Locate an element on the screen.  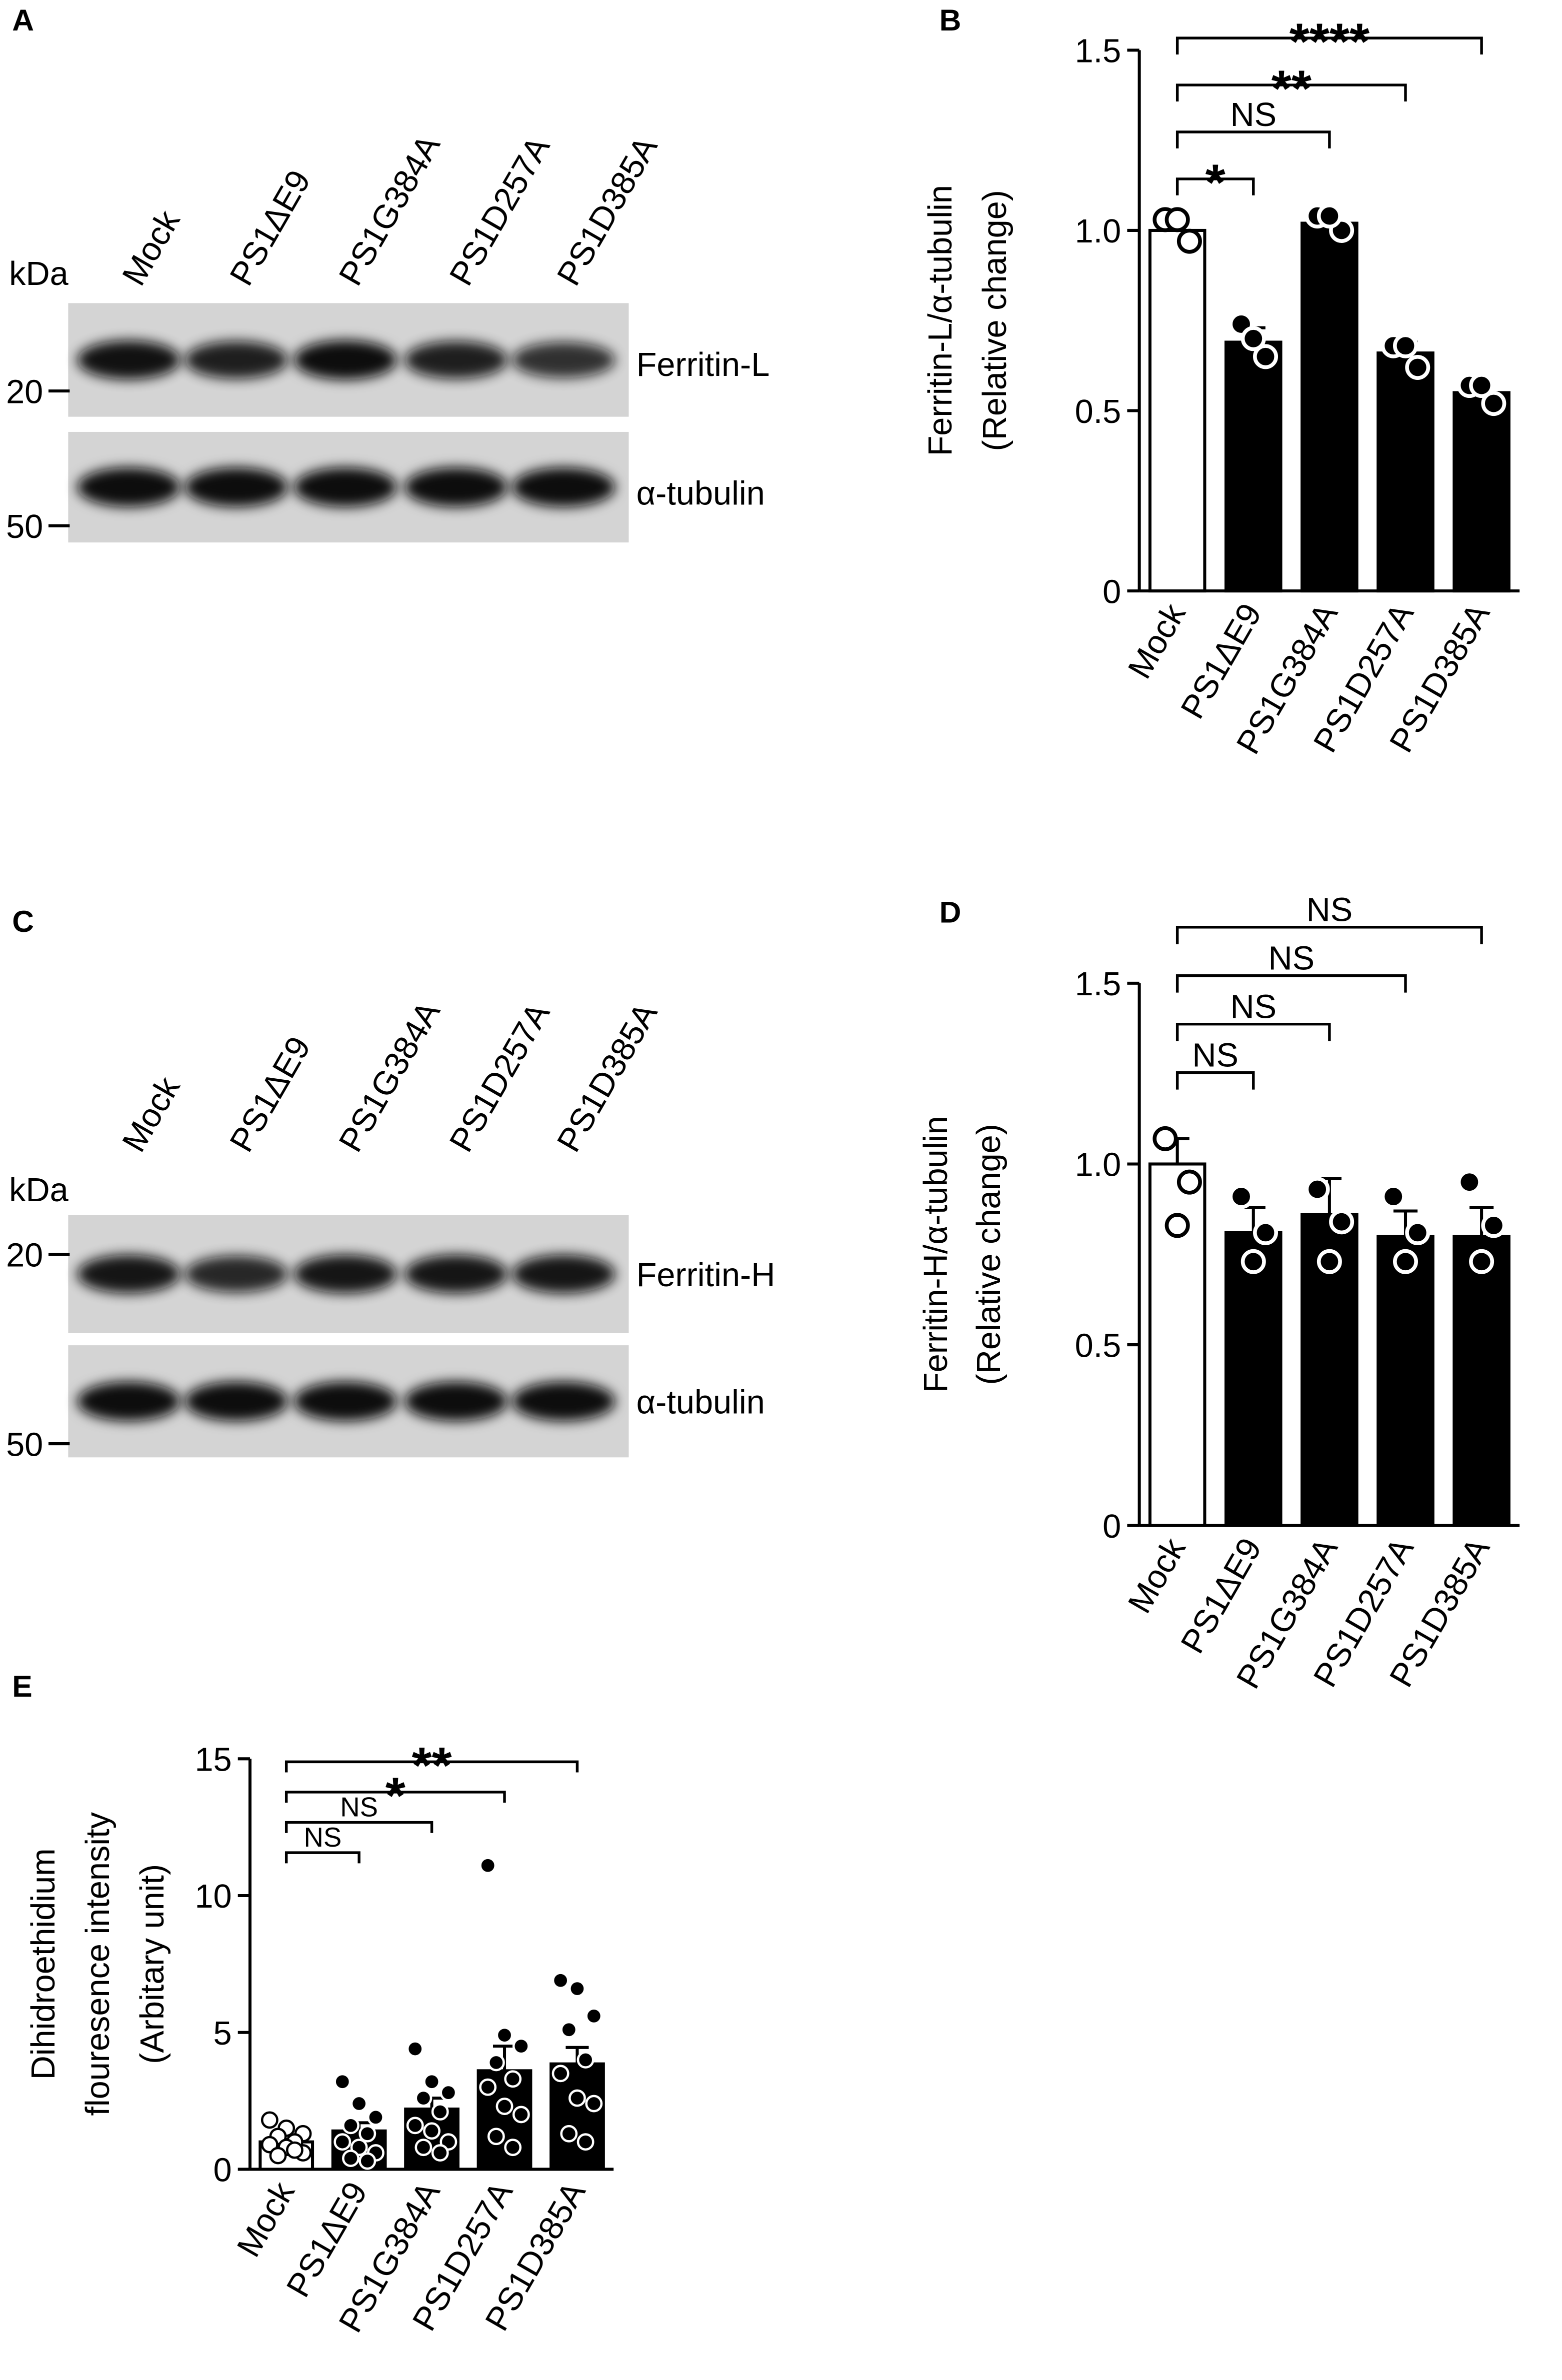
panel-label: A is located at coordinates (23, 20).